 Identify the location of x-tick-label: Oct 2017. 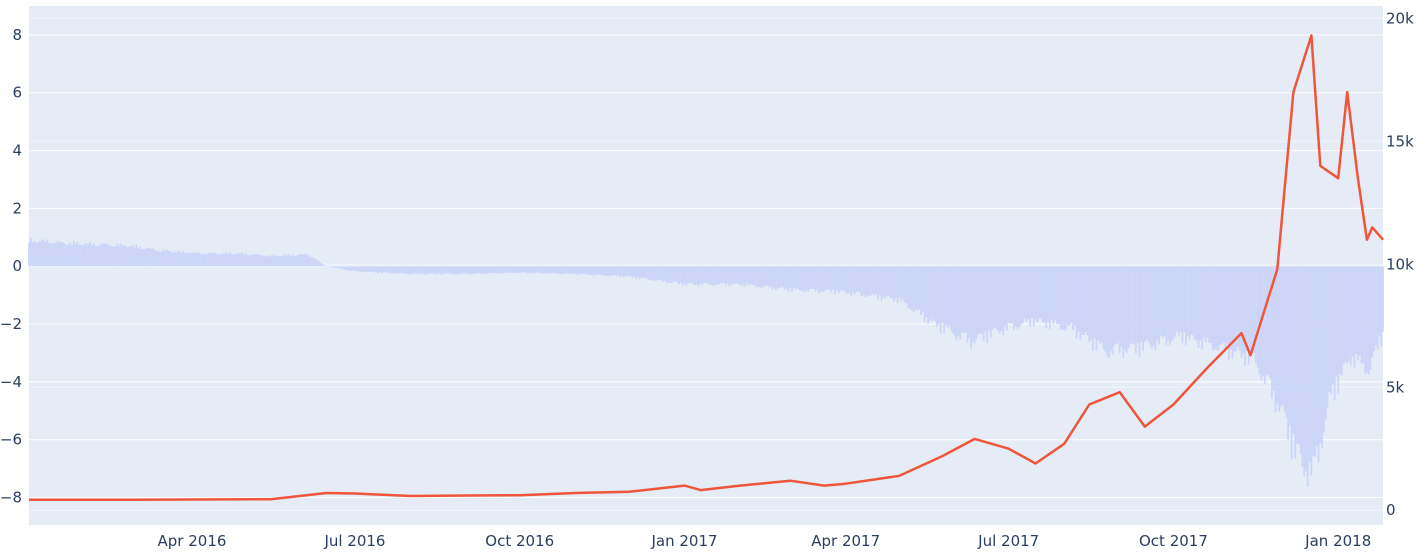
(1173, 541).